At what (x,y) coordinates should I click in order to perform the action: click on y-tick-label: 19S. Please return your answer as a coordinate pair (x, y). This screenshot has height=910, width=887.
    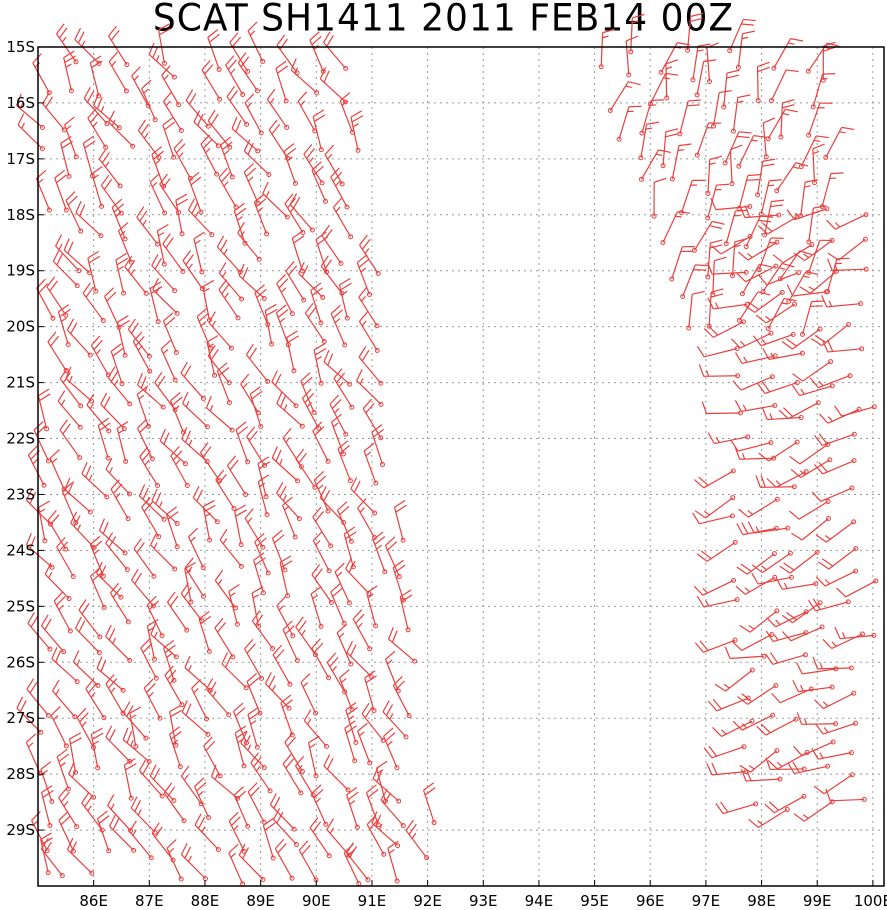
    Looking at the image, I should click on (20, 271).